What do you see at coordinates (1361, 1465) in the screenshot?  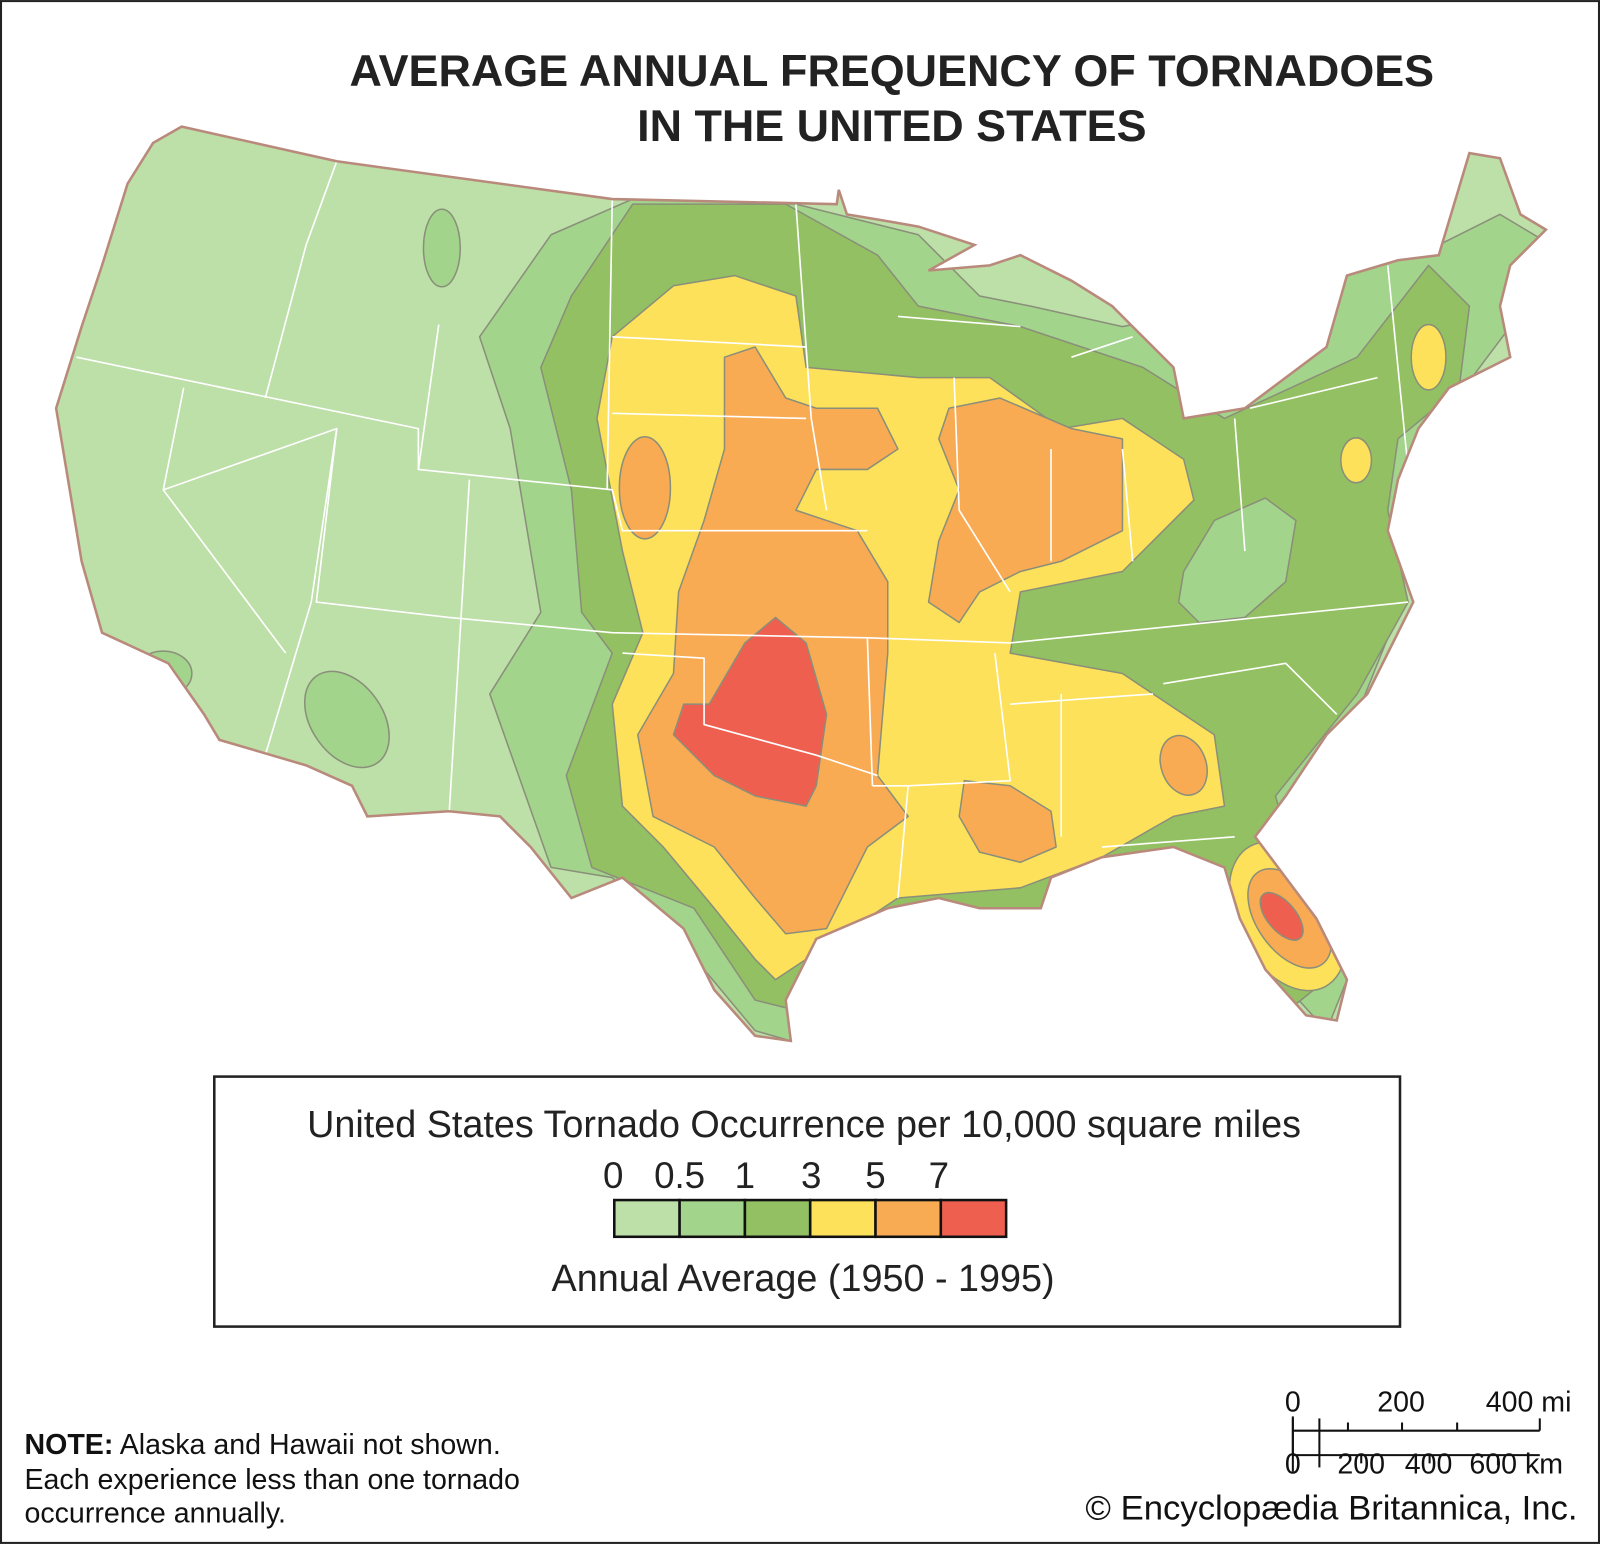 I see `scale-km-200: 200` at bounding box center [1361, 1465].